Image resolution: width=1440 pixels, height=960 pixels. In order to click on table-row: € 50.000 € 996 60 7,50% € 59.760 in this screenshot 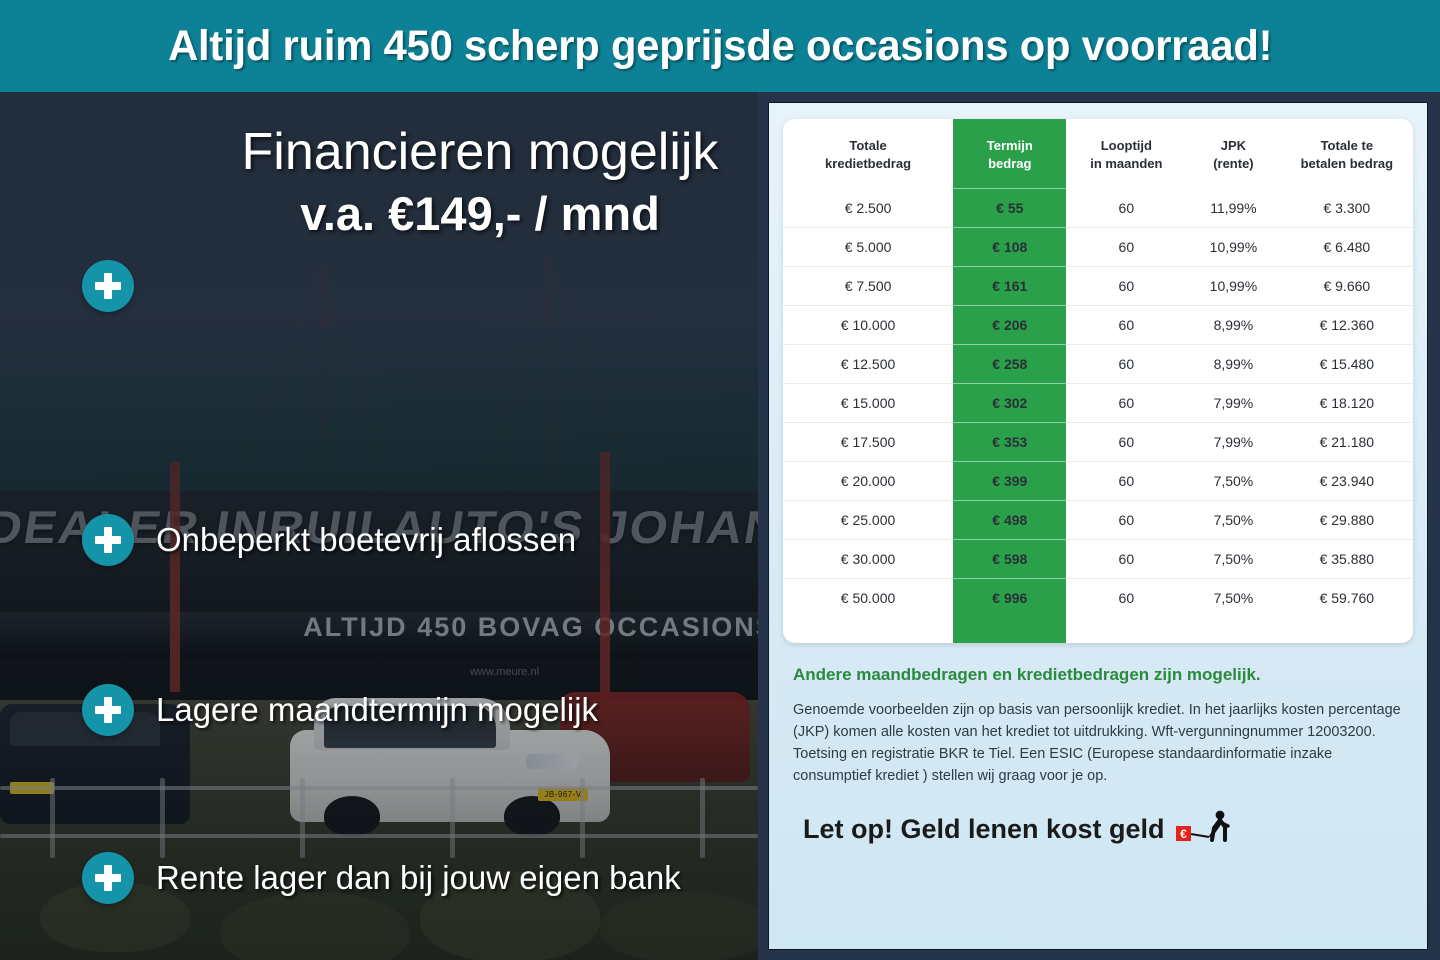, I will do `click(1098, 598)`.